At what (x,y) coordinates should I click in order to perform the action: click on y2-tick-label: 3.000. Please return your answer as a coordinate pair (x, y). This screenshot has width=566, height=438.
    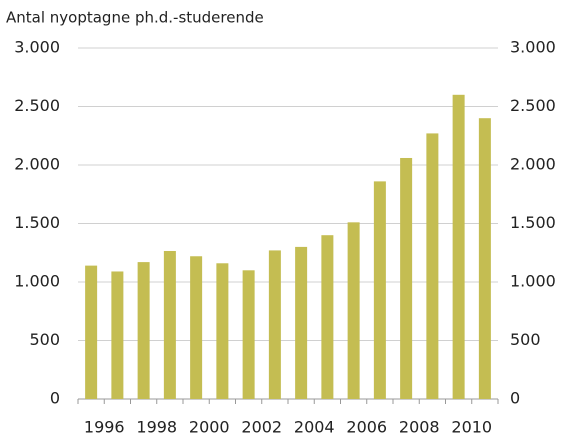
    Looking at the image, I should click on (533, 47).